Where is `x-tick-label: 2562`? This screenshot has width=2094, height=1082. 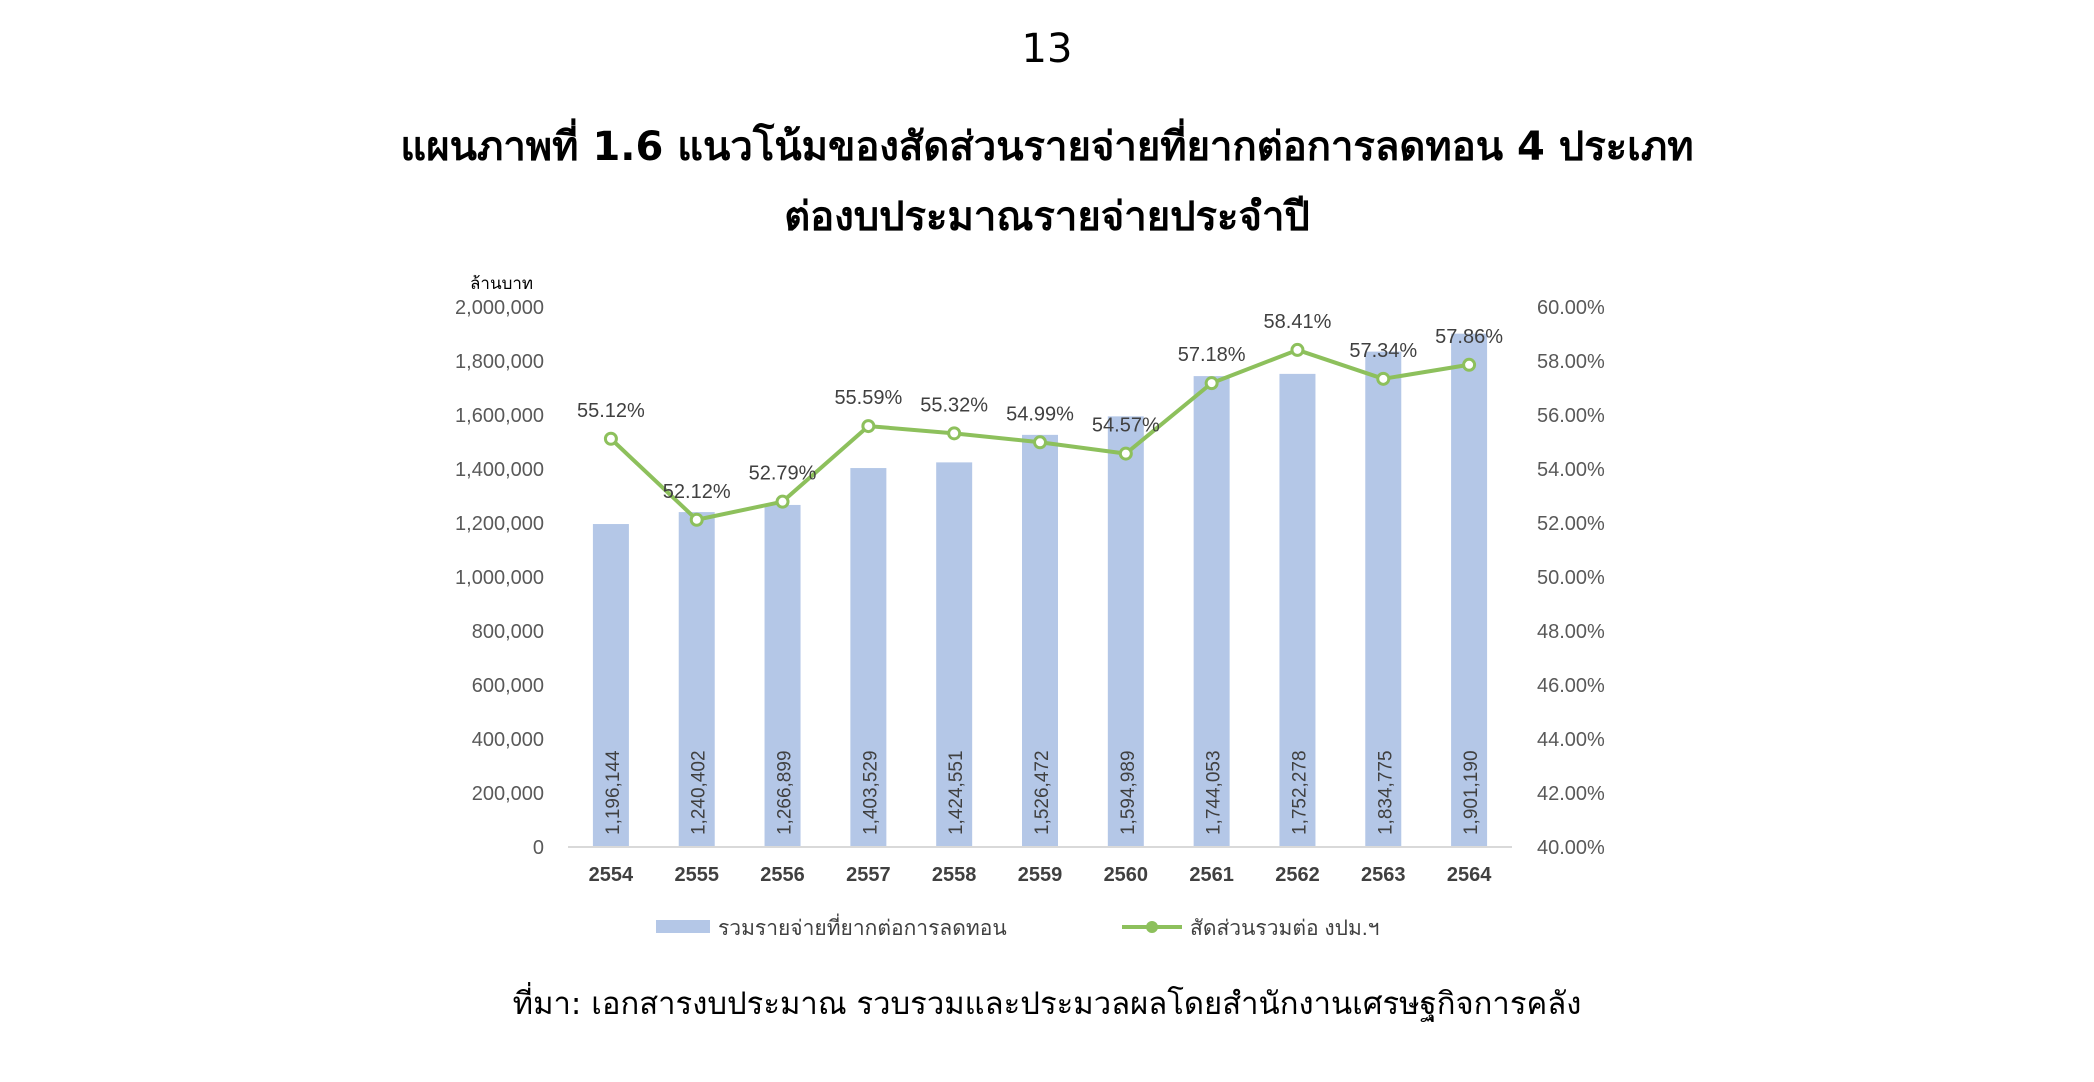 x-tick-label: 2562 is located at coordinates (1297, 875).